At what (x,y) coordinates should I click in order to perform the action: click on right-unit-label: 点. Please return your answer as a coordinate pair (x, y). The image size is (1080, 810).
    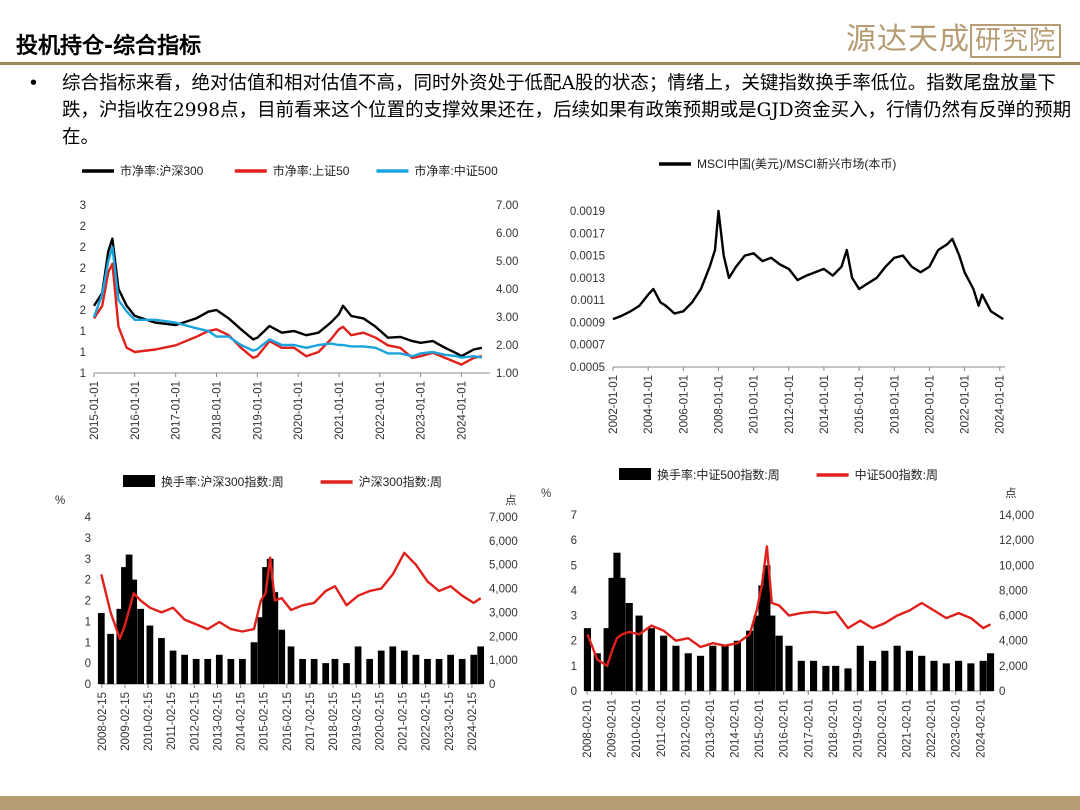
    Looking at the image, I should click on (511, 500).